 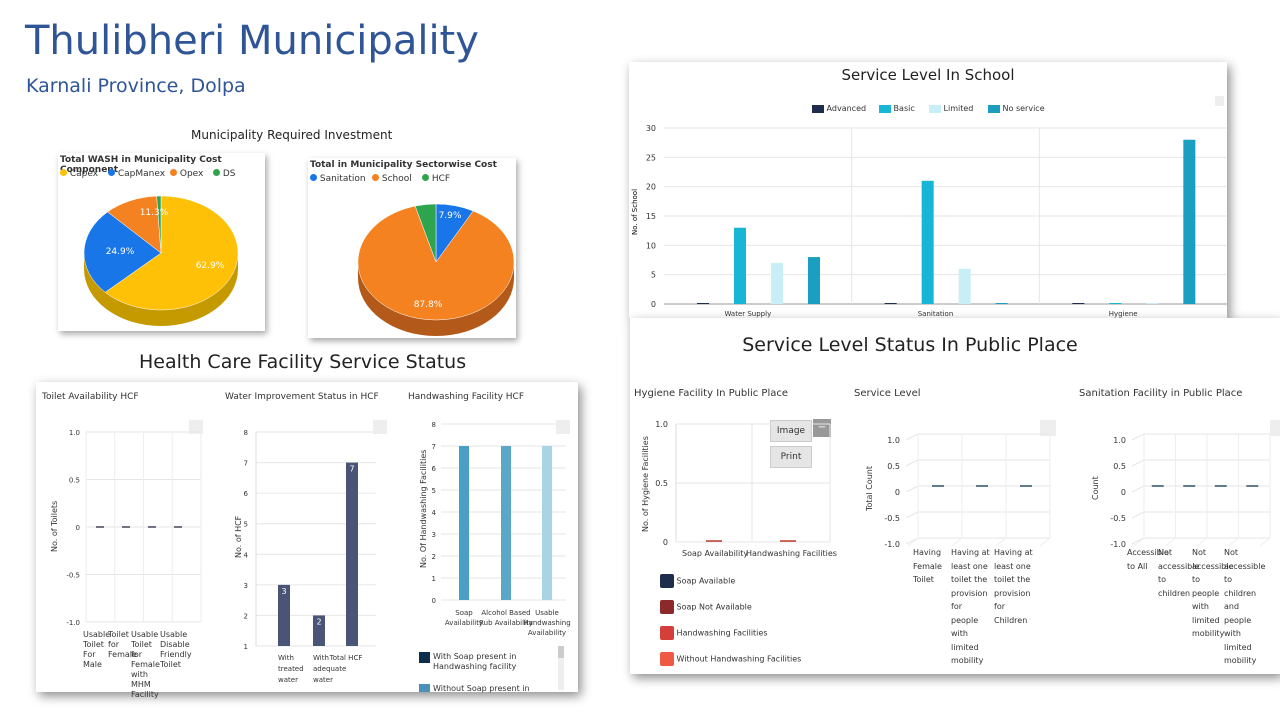 What do you see at coordinates (154, 213) in the screenshot?
I see `pie-label-opex: 11.3%` at bounding box center [154, 213].